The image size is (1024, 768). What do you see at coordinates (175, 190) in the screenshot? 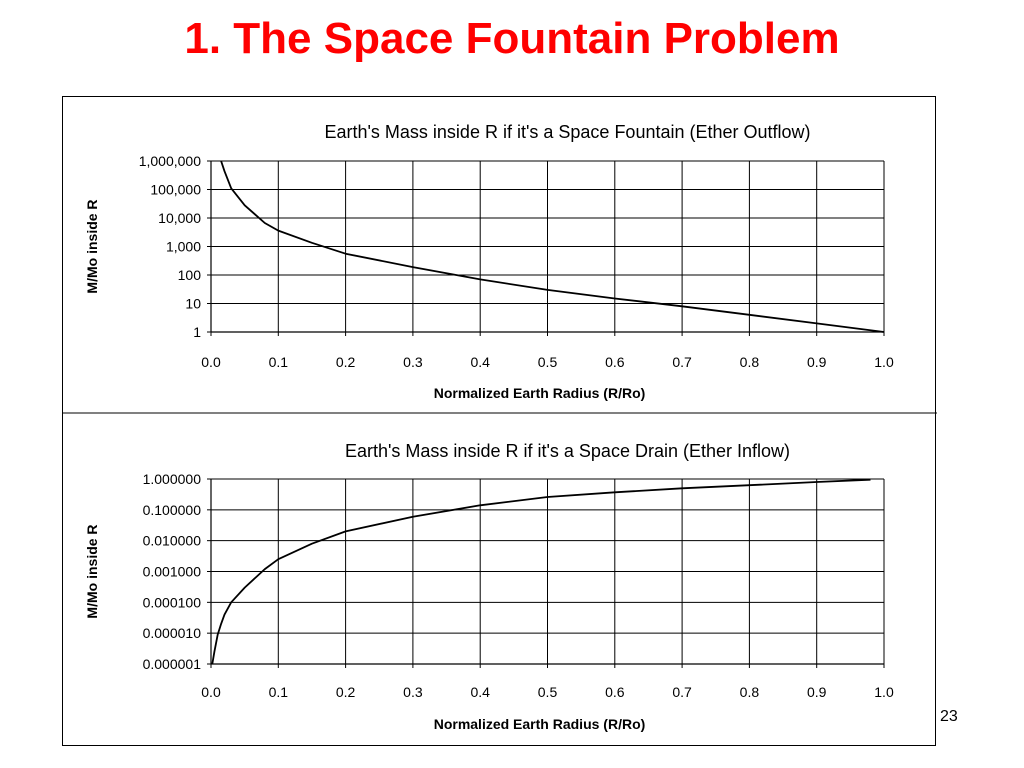
I see `y-tick-label: 100,000` at bounding box center [175, 190].